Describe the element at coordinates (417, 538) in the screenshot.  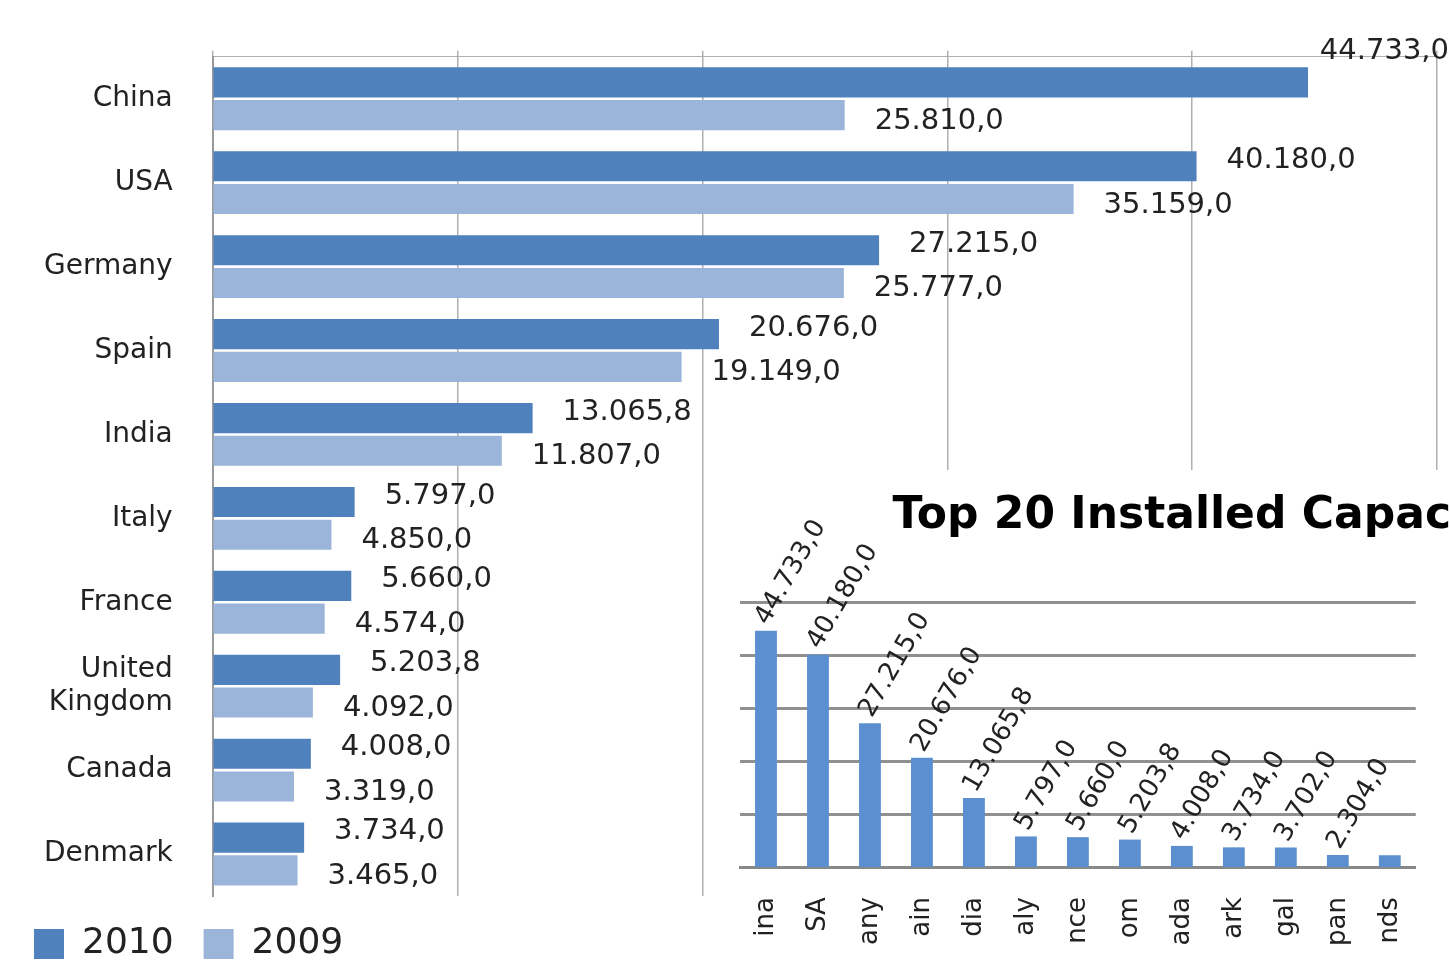
I see `data-label: 4.850,0` at that location.